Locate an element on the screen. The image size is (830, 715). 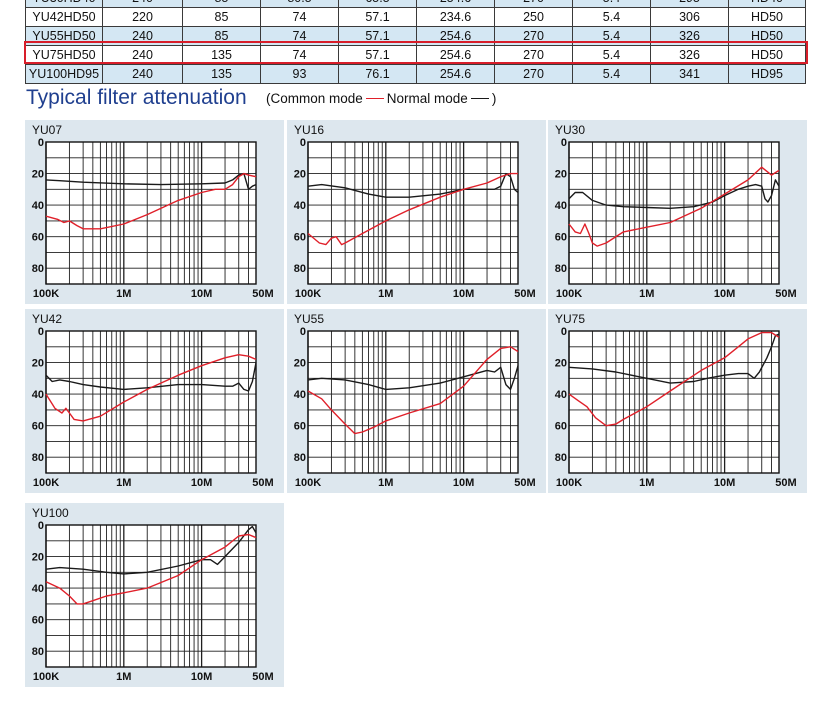
chart-panel-yu75: 0 20 40 60 80 100K 1M 10M 50M YU75 is located at coordinates (677, 401).